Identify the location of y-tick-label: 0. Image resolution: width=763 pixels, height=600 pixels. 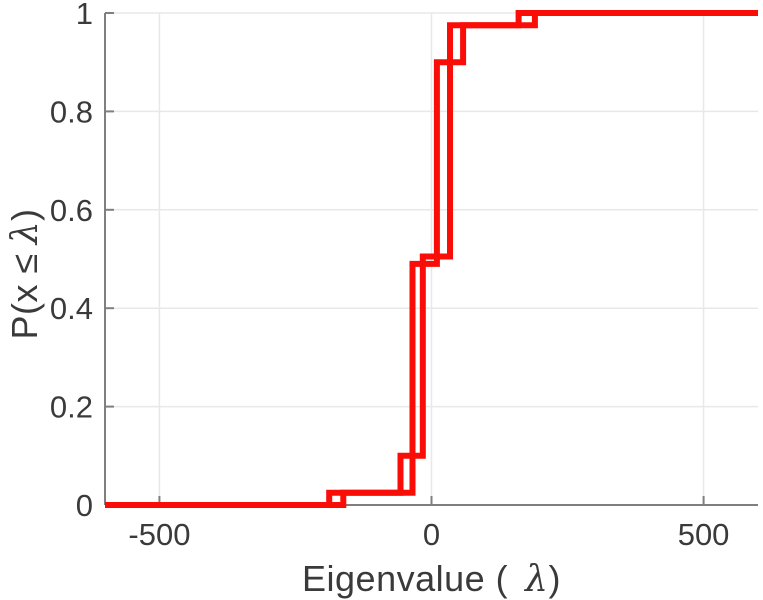
(84, 505).